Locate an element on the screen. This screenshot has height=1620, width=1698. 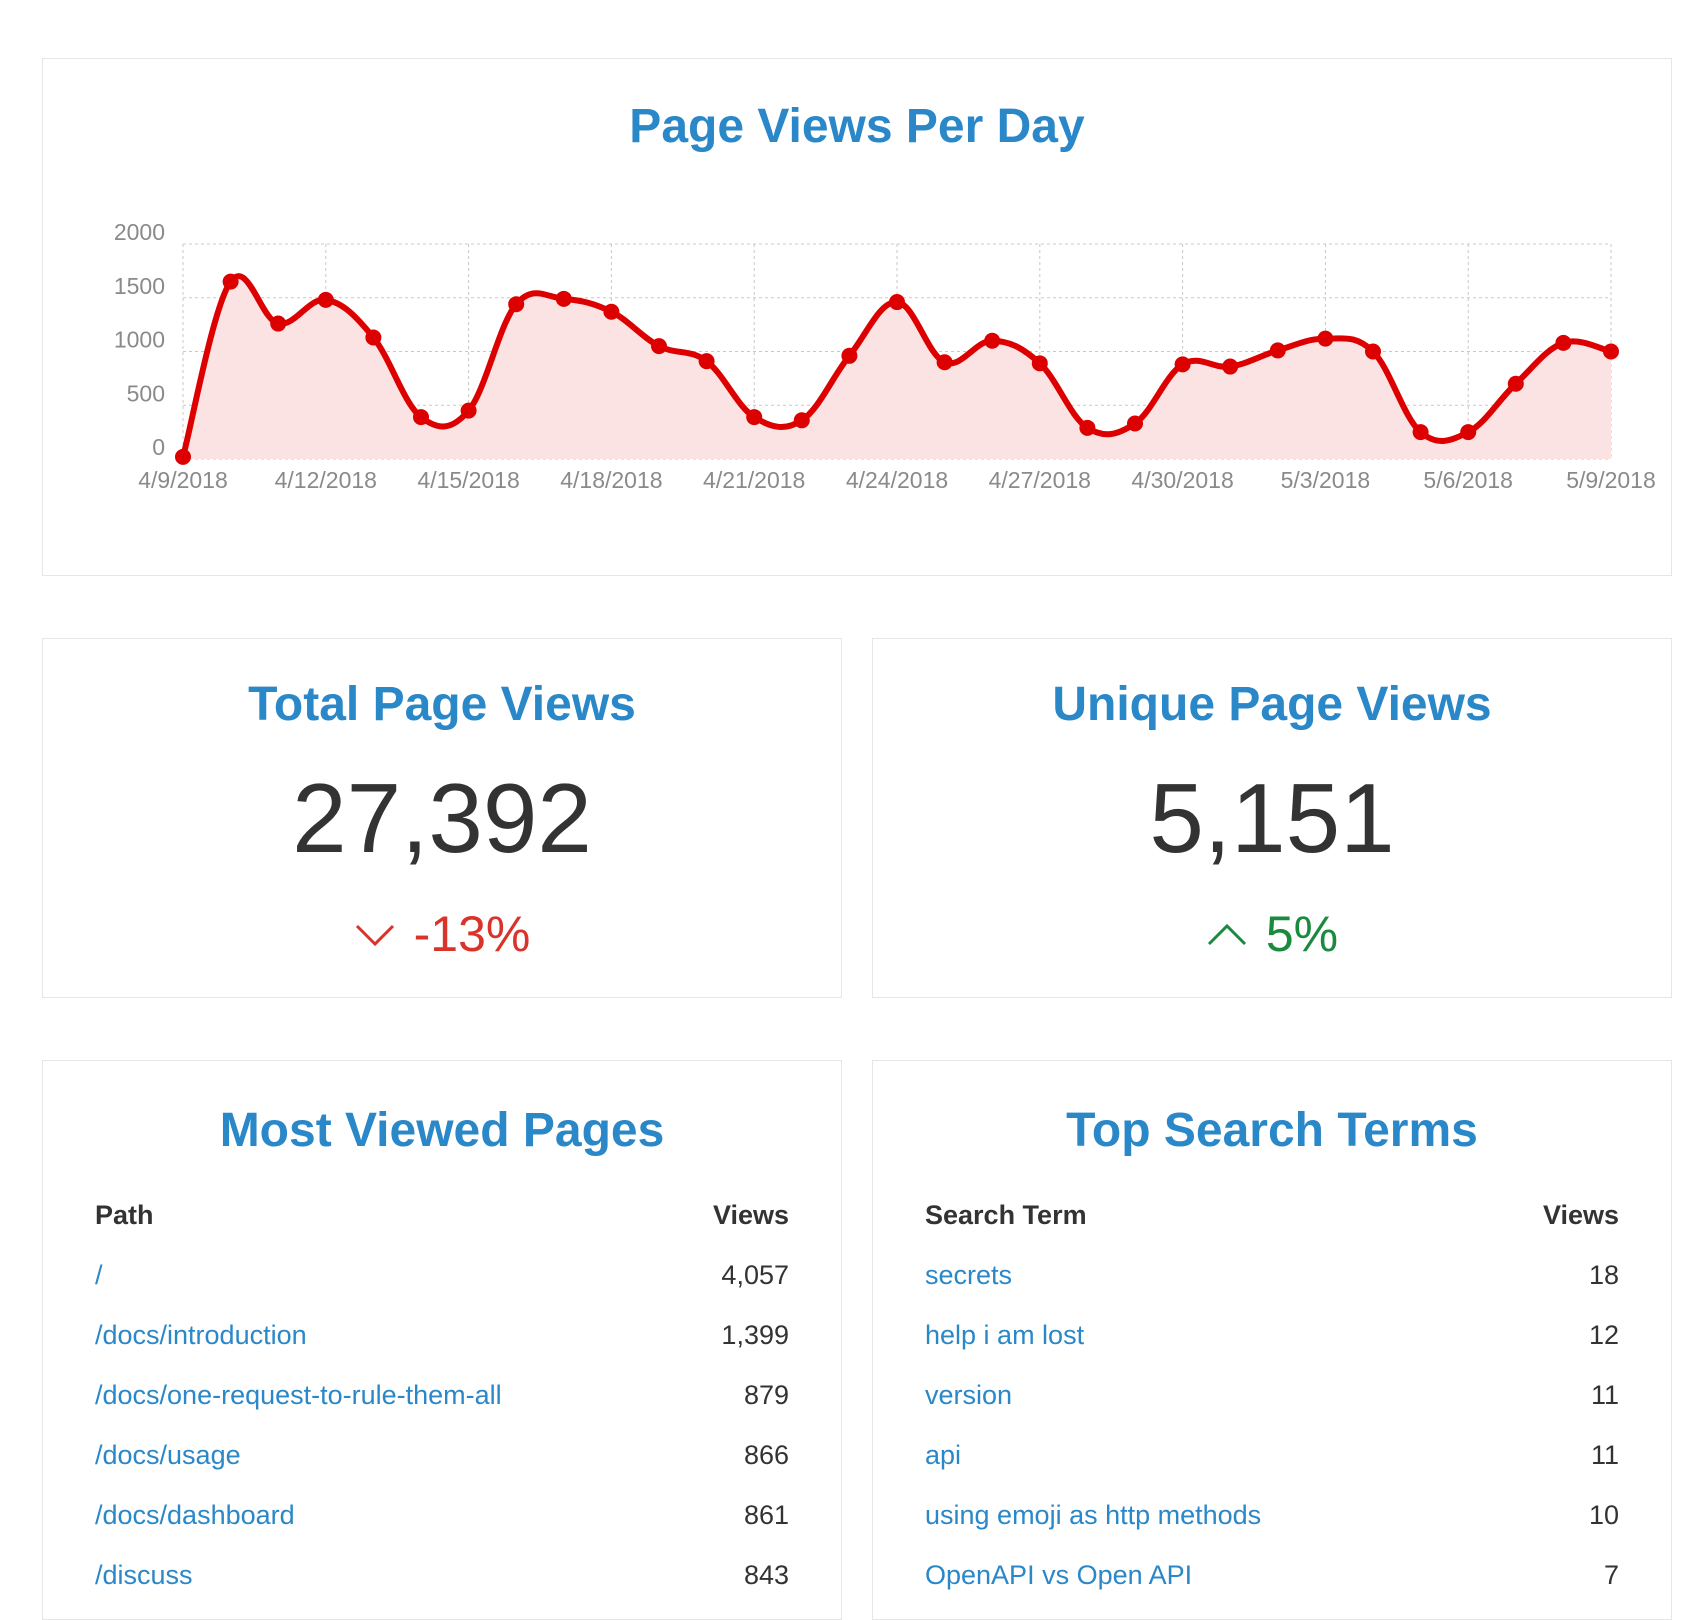
page-views-count: 843 is located at coordinates (766, 1574).